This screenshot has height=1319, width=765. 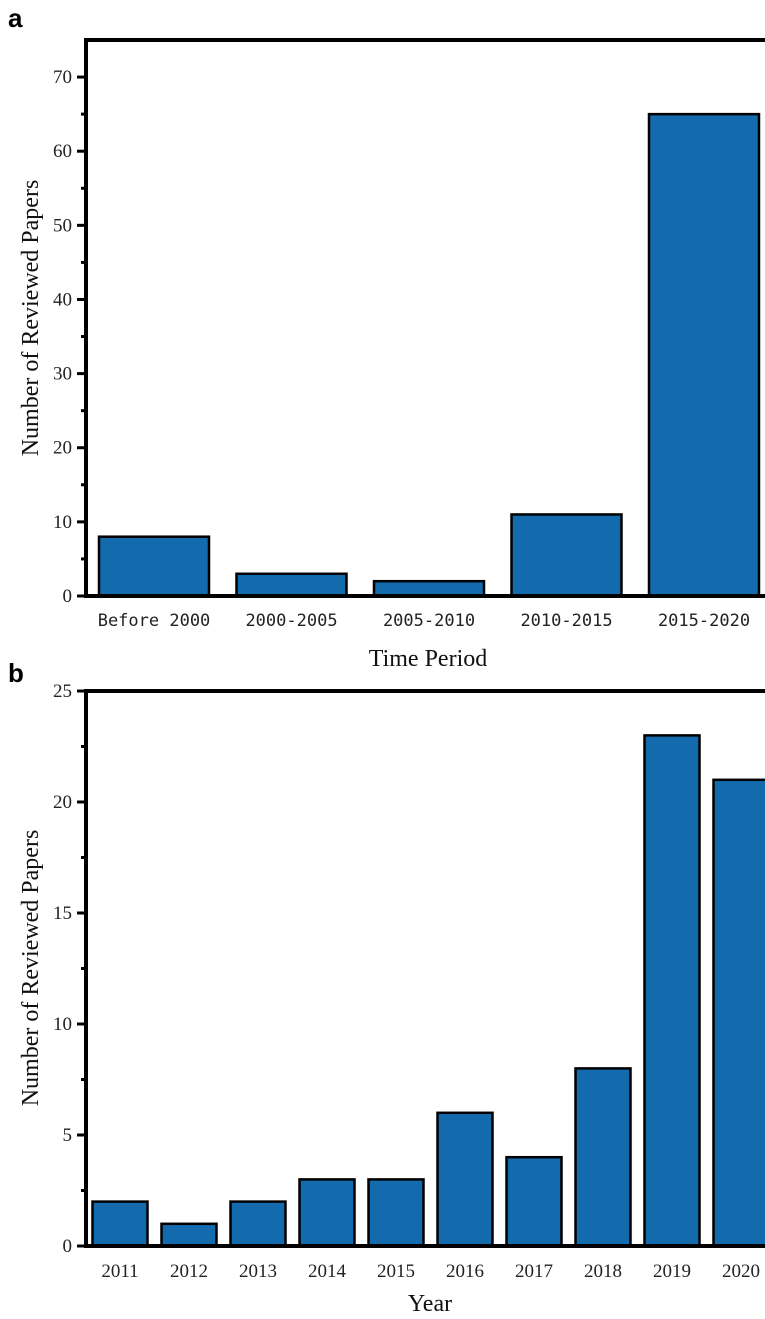 I want to click on bar-2017, so click(x=534, y=1201).